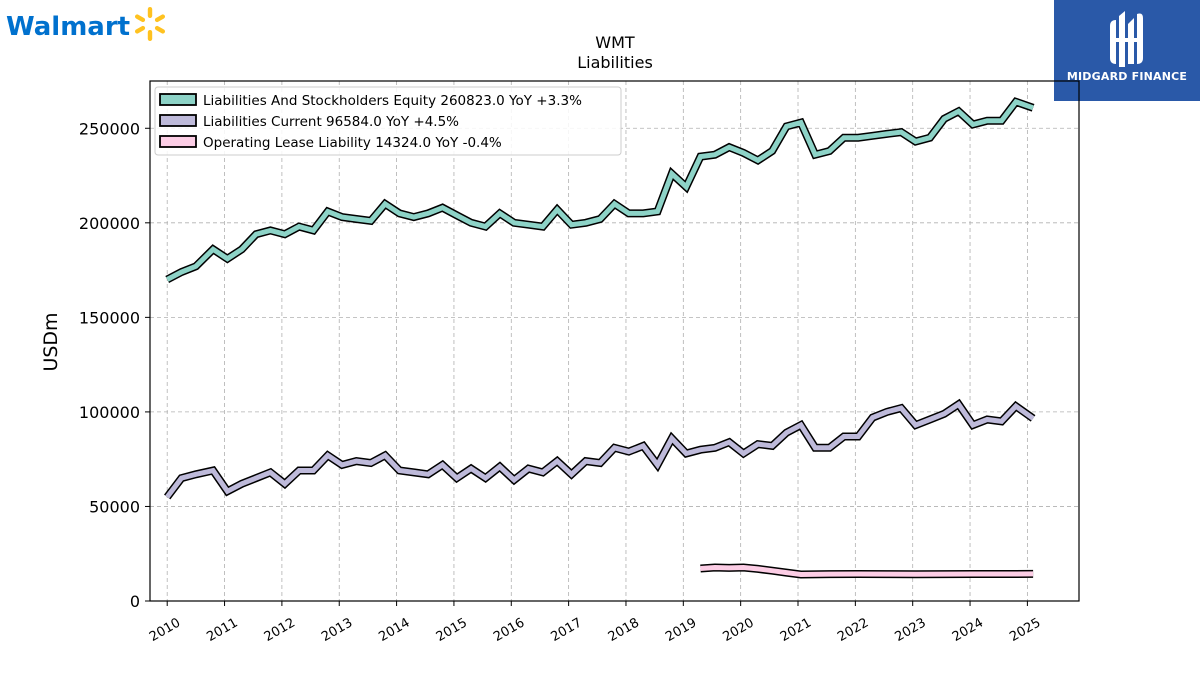  Describe the element at coordinates (624, 630) in the screenshot. I see `x-tick-label: 2018` at that location.